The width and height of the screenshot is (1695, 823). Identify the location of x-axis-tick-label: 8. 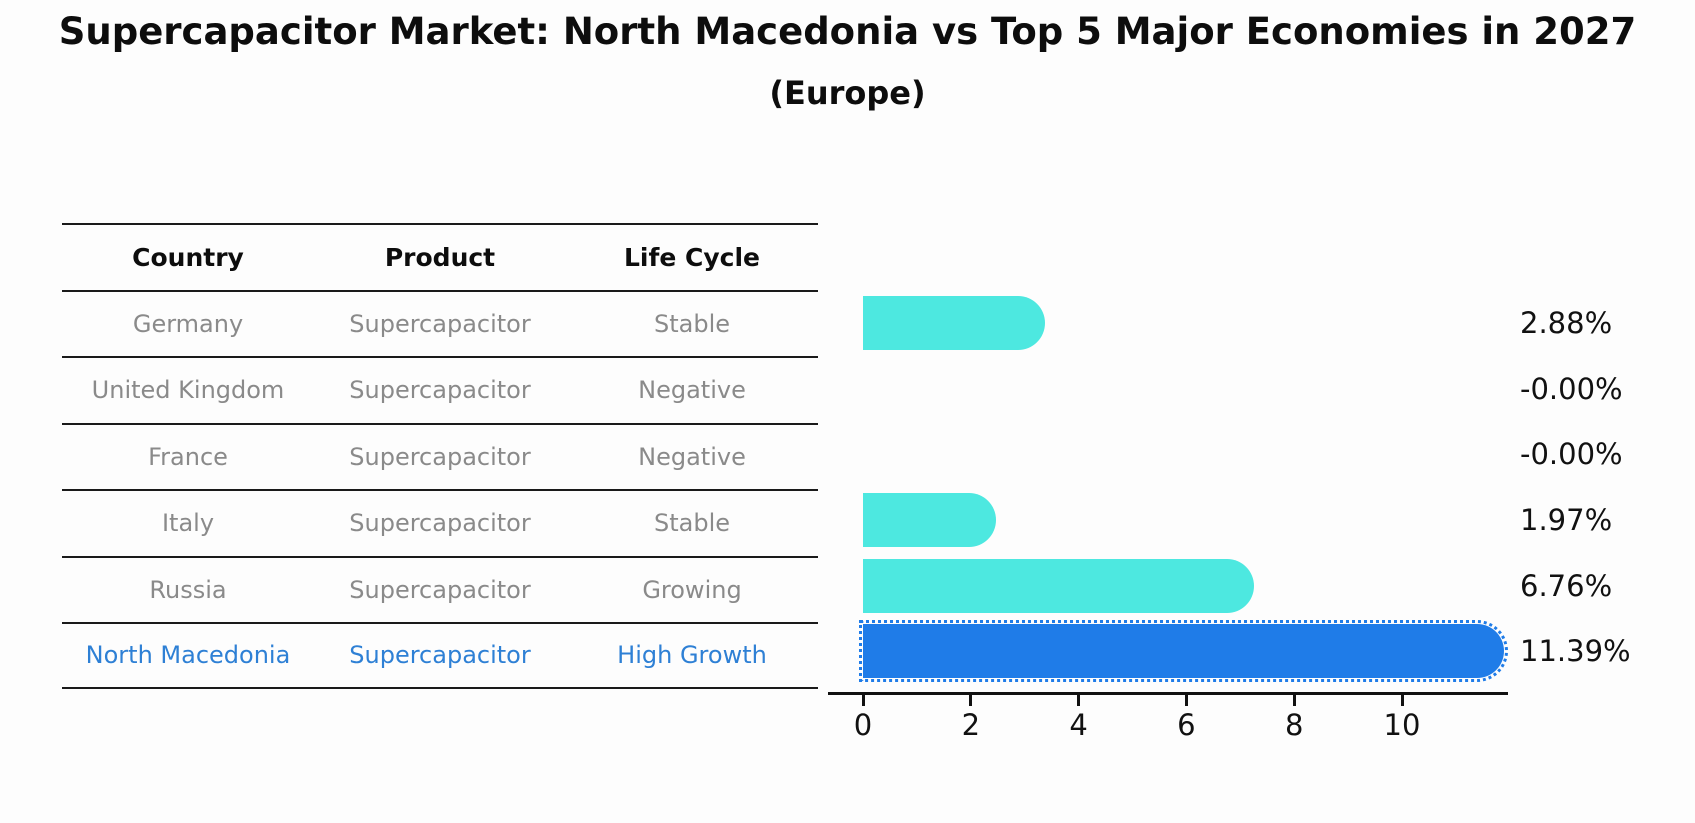
(1294, 725).